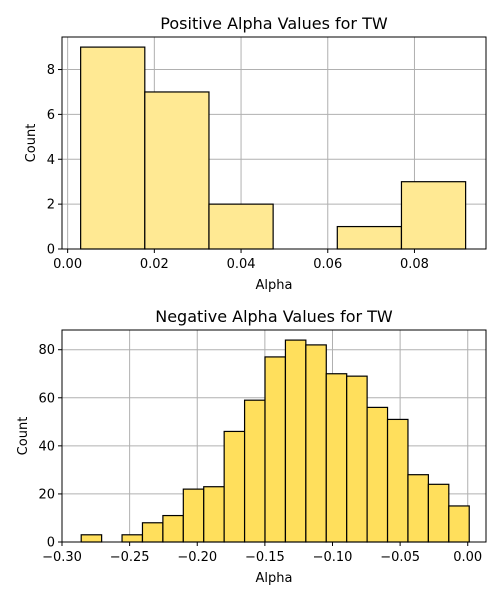 The height and width of the screenshot is (600, 500). Describe the element at coordinates (51, 250) in the screenshot. I see `positive-y-tick-label-0: 0` at that location.